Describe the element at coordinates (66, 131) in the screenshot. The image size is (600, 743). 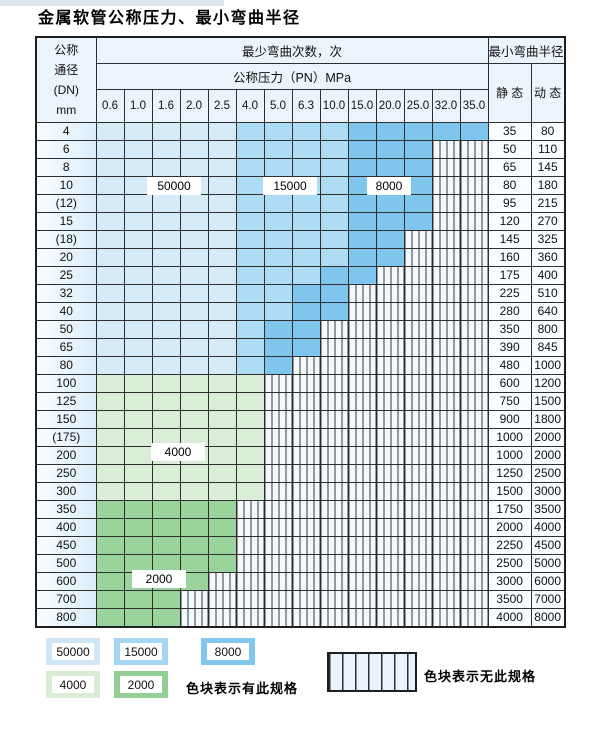
I see `dn-cell: 4` at that location.